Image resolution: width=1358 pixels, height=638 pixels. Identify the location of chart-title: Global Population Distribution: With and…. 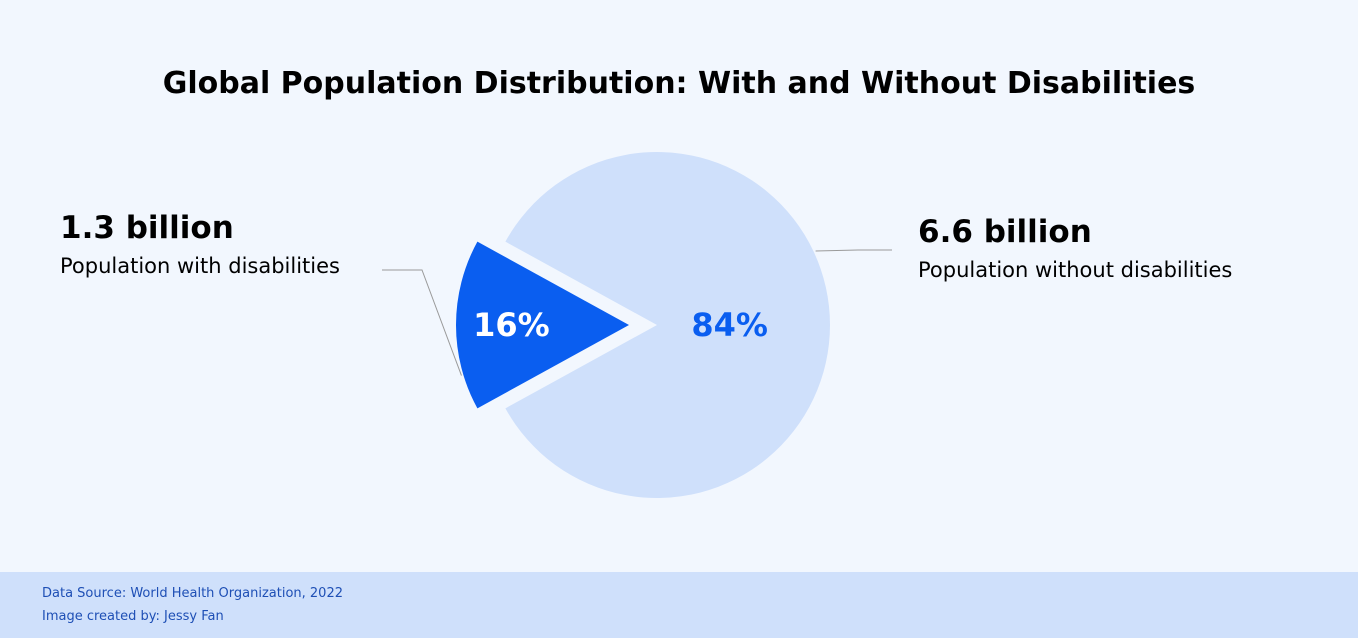
(679, 83).